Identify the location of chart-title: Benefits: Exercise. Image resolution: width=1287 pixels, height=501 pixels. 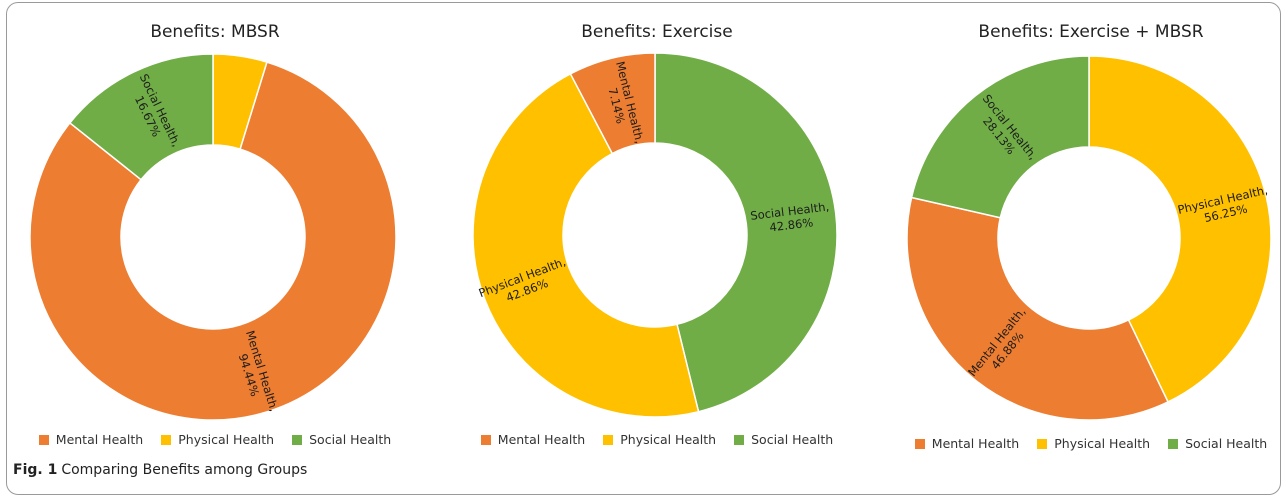
(657, 32).